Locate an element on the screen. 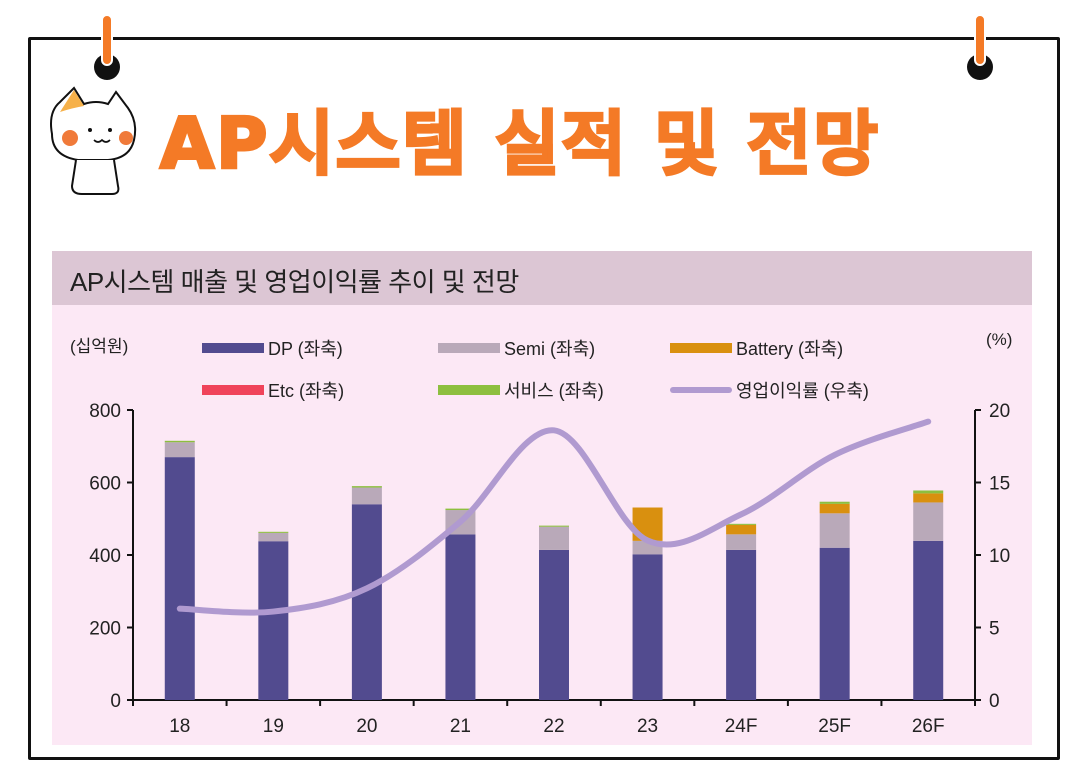  left-tick-label: 800 is located at coordinates (105, 411).